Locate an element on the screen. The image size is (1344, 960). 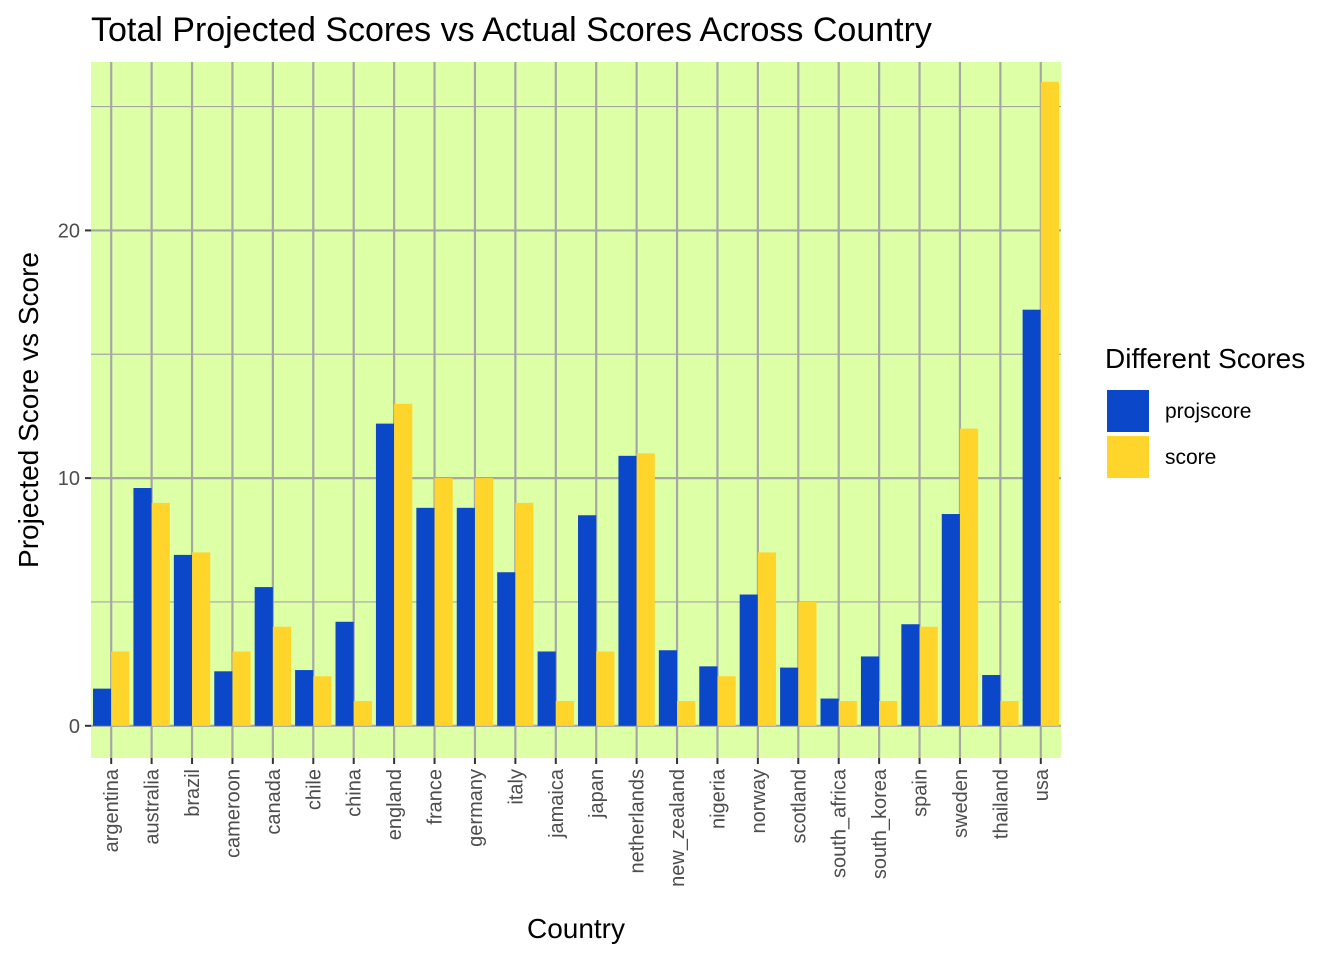
bar-projscore-sweden is located at coordinates (950, 620).